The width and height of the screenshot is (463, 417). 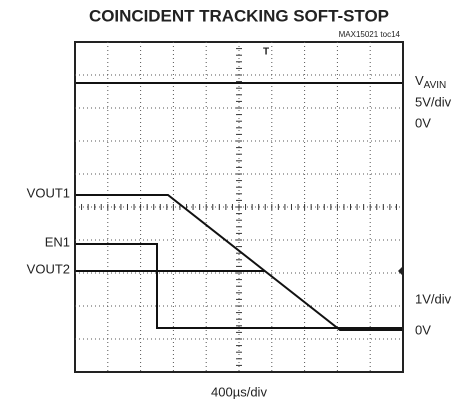 I want to click on label-en1: EN1, so click(x=57, y=241).